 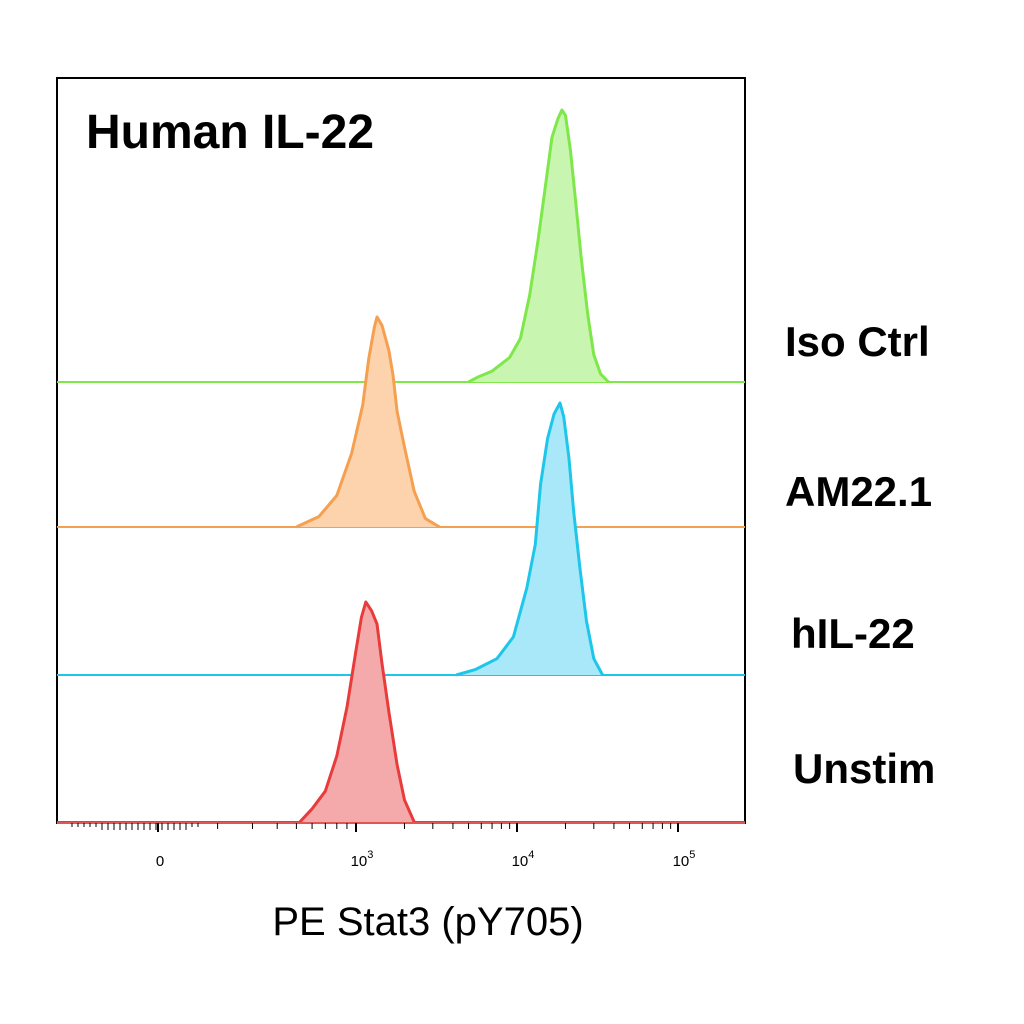 What do you see at coordinates (853, 633) in the screenshot?
I see `series-label-hil-22: hIL-22` at bounding box center [853, 633].